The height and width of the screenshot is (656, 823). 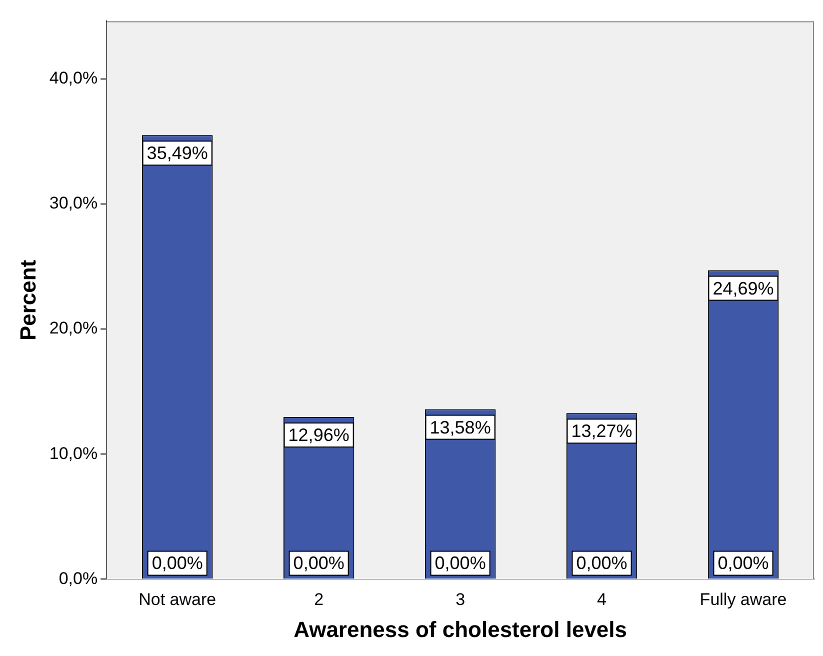 What do you see at coordinates (743, 288) in the screenshot?
I see `data-label: 24,69%` at bounding box center [743, 288].